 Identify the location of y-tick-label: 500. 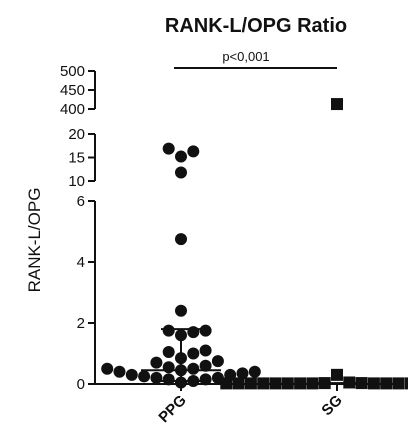
(72, 71).